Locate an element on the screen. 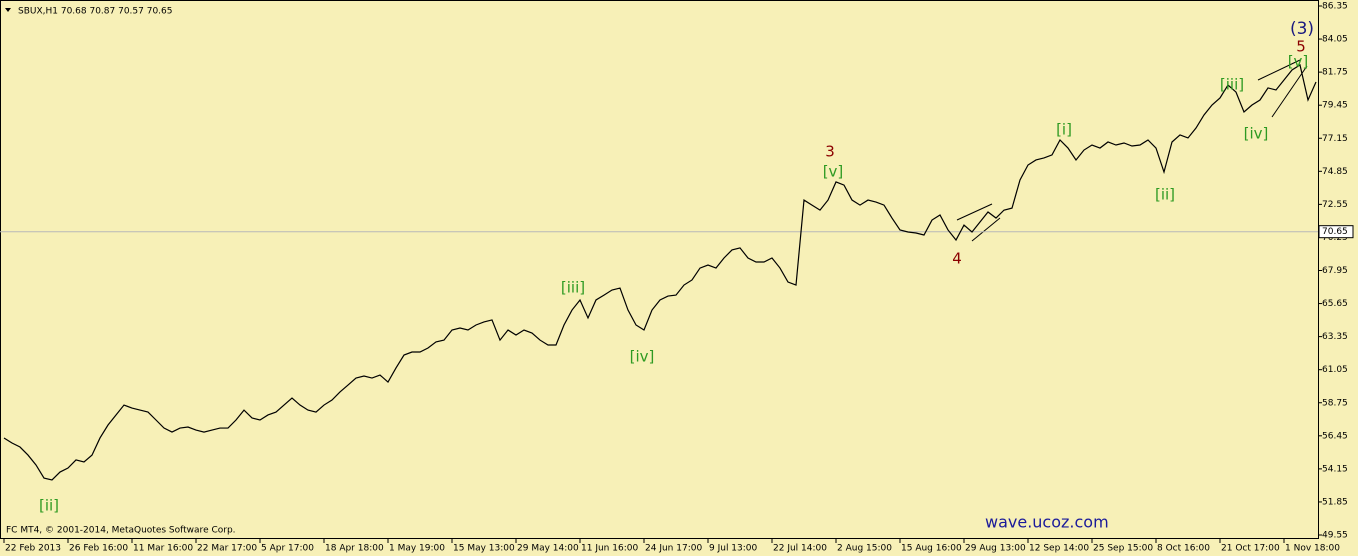  wave-label: [i] is located at coordinates (1064, 130).